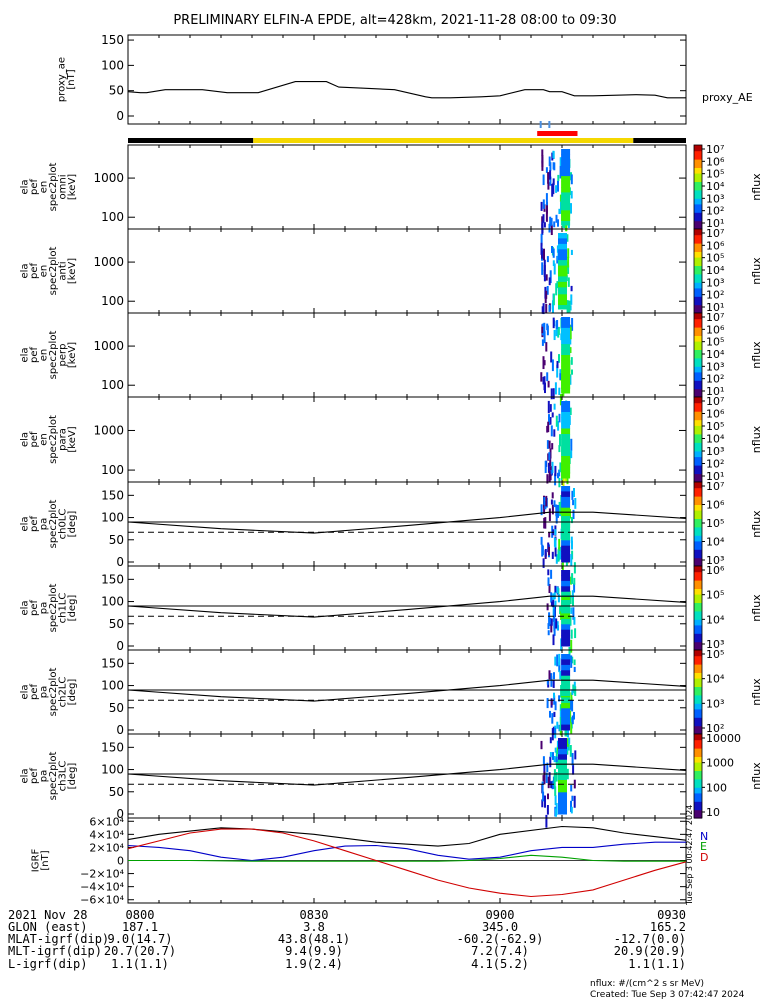 This screenshot has height=1000, width=775. What do you see at coordinates (667, 995) in the screenshot?
I see `footer-created: Created: Tue Sep 3 07:42:47 2024` at bounding box center [667, 995].